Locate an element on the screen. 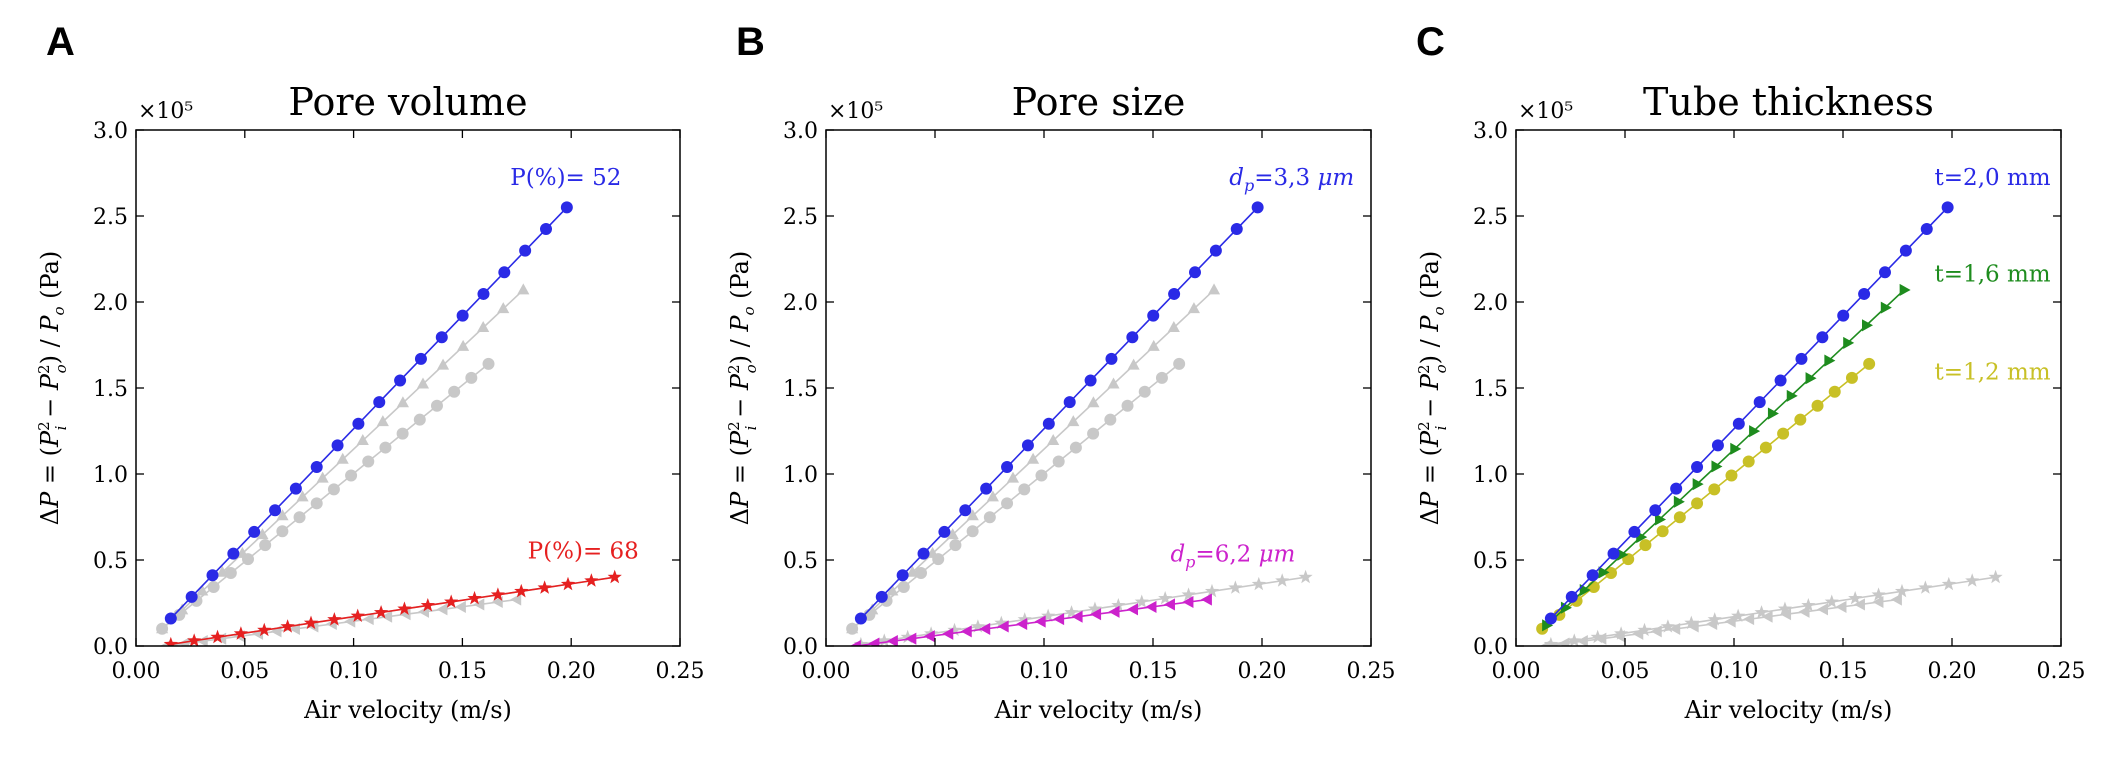 The image size is (2126, 760). x-tick-label: 0.15 is located at coordinates (1153, 671).